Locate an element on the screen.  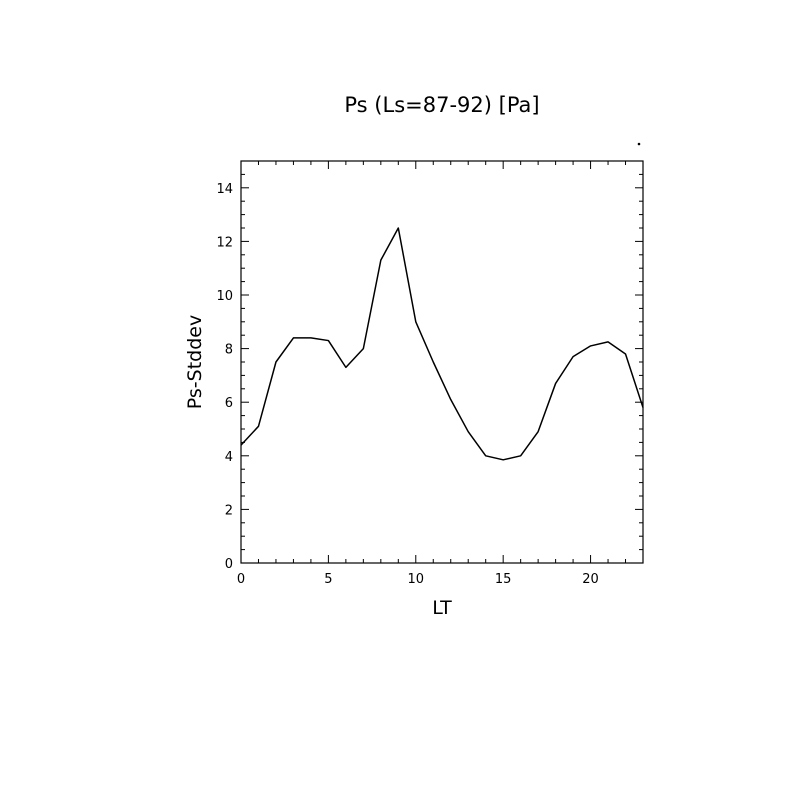
x-axis-label: LT is located at coordinates (442, 608).